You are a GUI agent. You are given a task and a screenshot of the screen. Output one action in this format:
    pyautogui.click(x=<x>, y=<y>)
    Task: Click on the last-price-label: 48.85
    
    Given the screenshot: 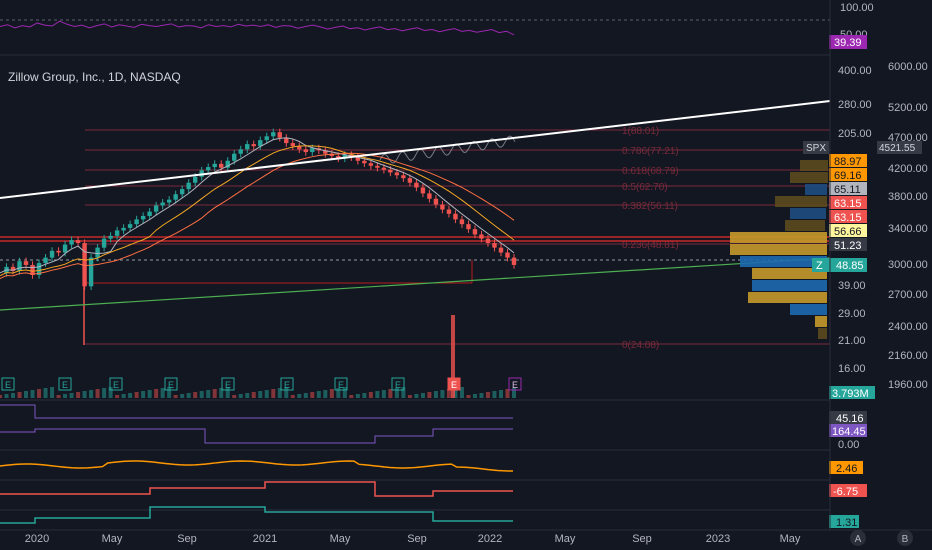 What is the action you would take?
    pyautogui.click(x=850, y=266)
    